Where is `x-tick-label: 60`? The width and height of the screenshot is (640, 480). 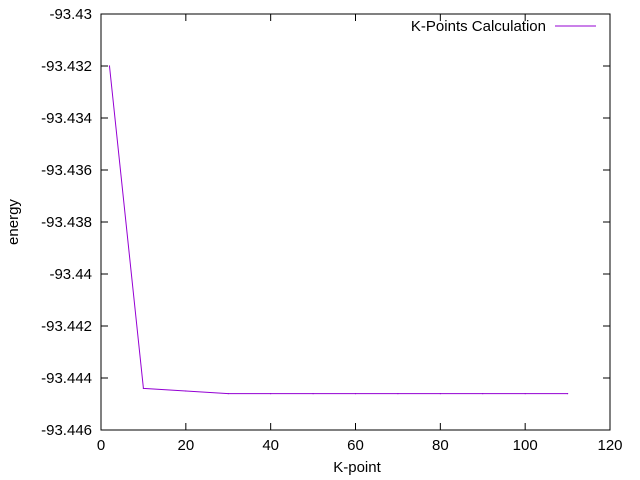 x-tick-label: 60 is located at coordinates (355, 445).